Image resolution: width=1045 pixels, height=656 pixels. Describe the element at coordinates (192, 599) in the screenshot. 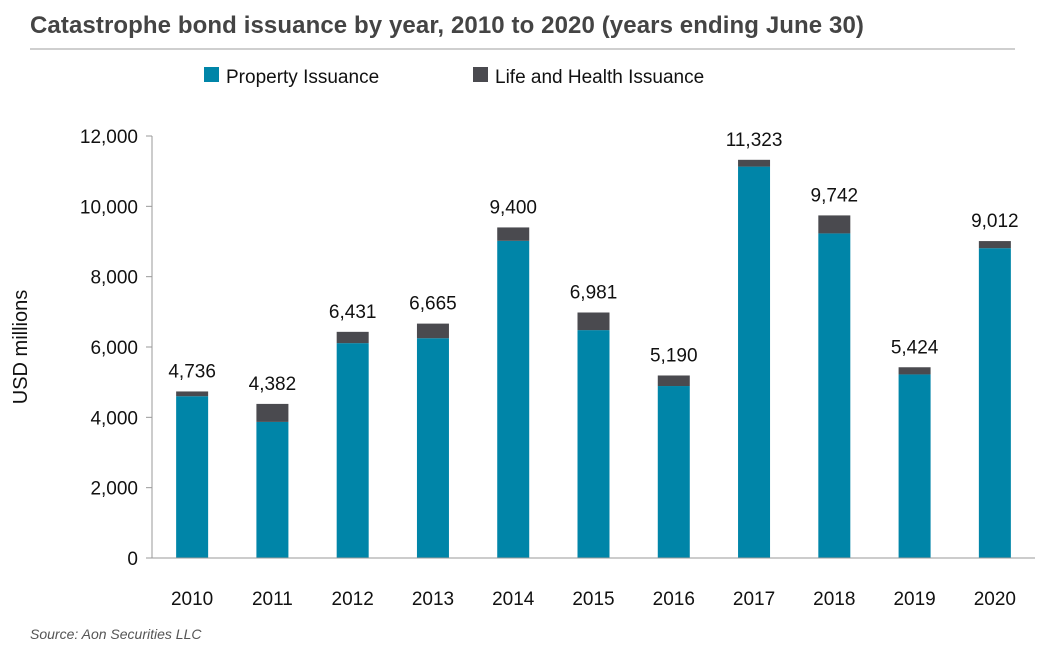

I see `x-tick-label-2010: 2010` at that location.